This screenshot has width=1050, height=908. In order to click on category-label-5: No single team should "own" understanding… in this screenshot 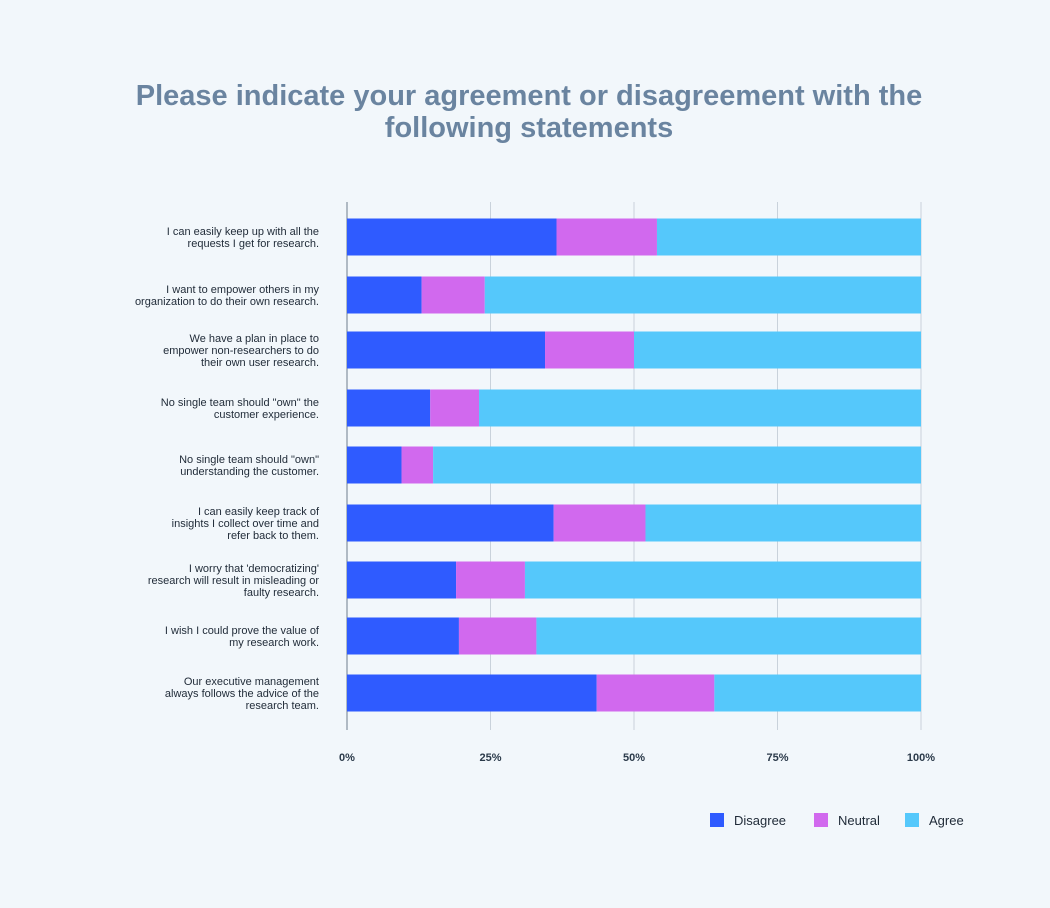, I will do `click(249, 466)`.